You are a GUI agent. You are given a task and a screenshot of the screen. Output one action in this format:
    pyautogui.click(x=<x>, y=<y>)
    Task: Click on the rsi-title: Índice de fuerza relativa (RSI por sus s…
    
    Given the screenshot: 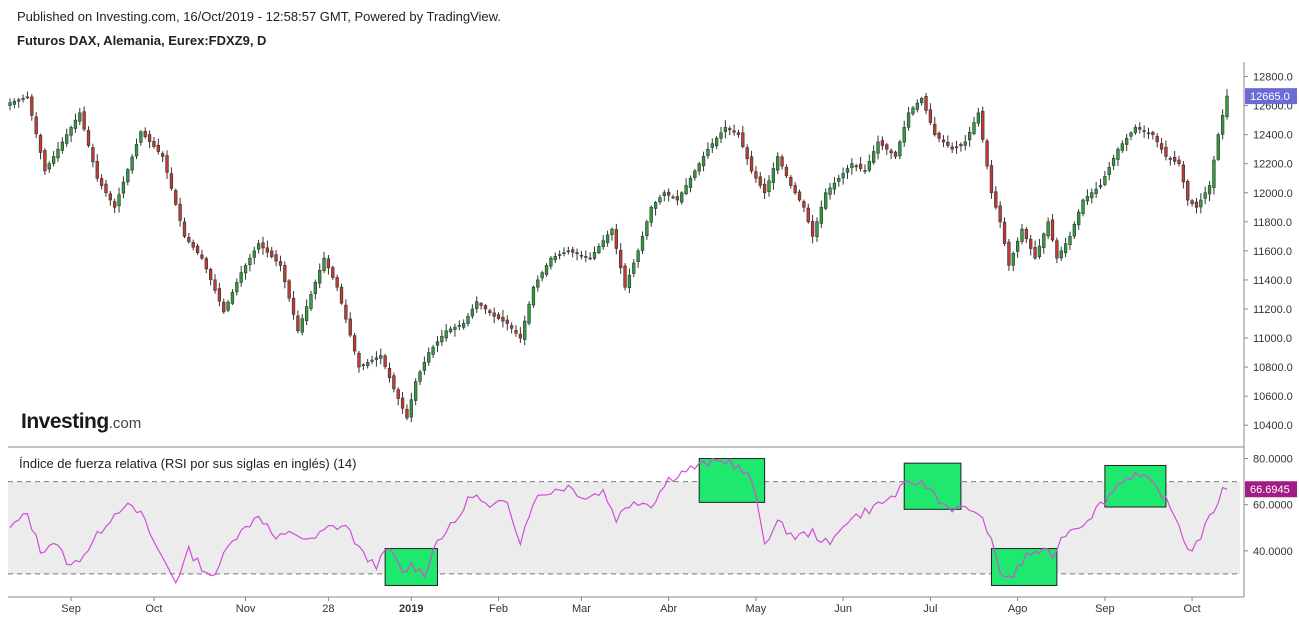 What is the action you would take?
    pyautogui.click(x=188, y=463)
    